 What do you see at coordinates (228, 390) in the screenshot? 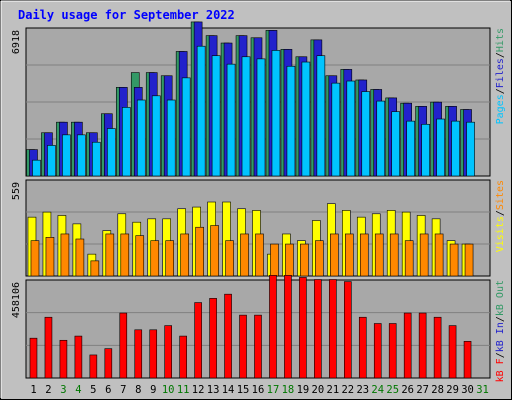
I see `x-tick-label: 14` at bounding box center [228, 390].